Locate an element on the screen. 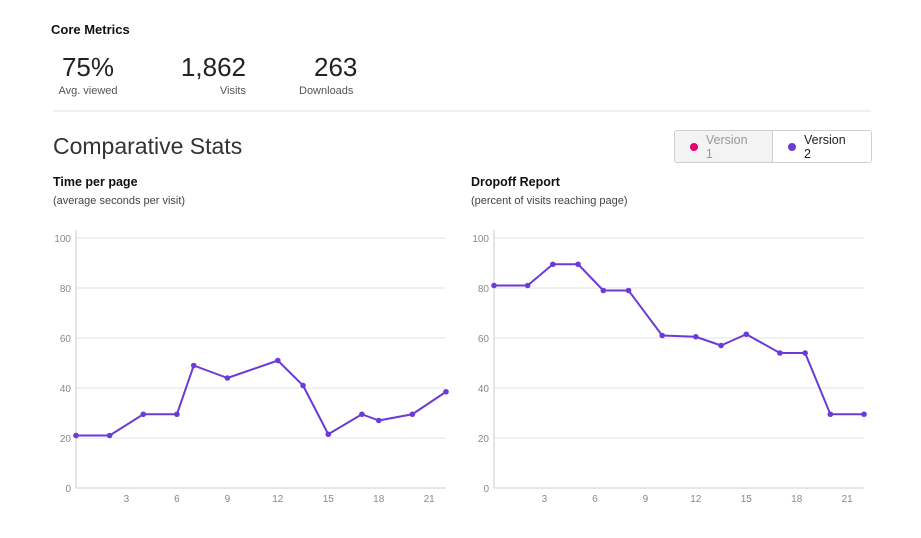 This screenshot has width=921, height=538. version-1-label: Version 1 is located at coordinates (726, 146).